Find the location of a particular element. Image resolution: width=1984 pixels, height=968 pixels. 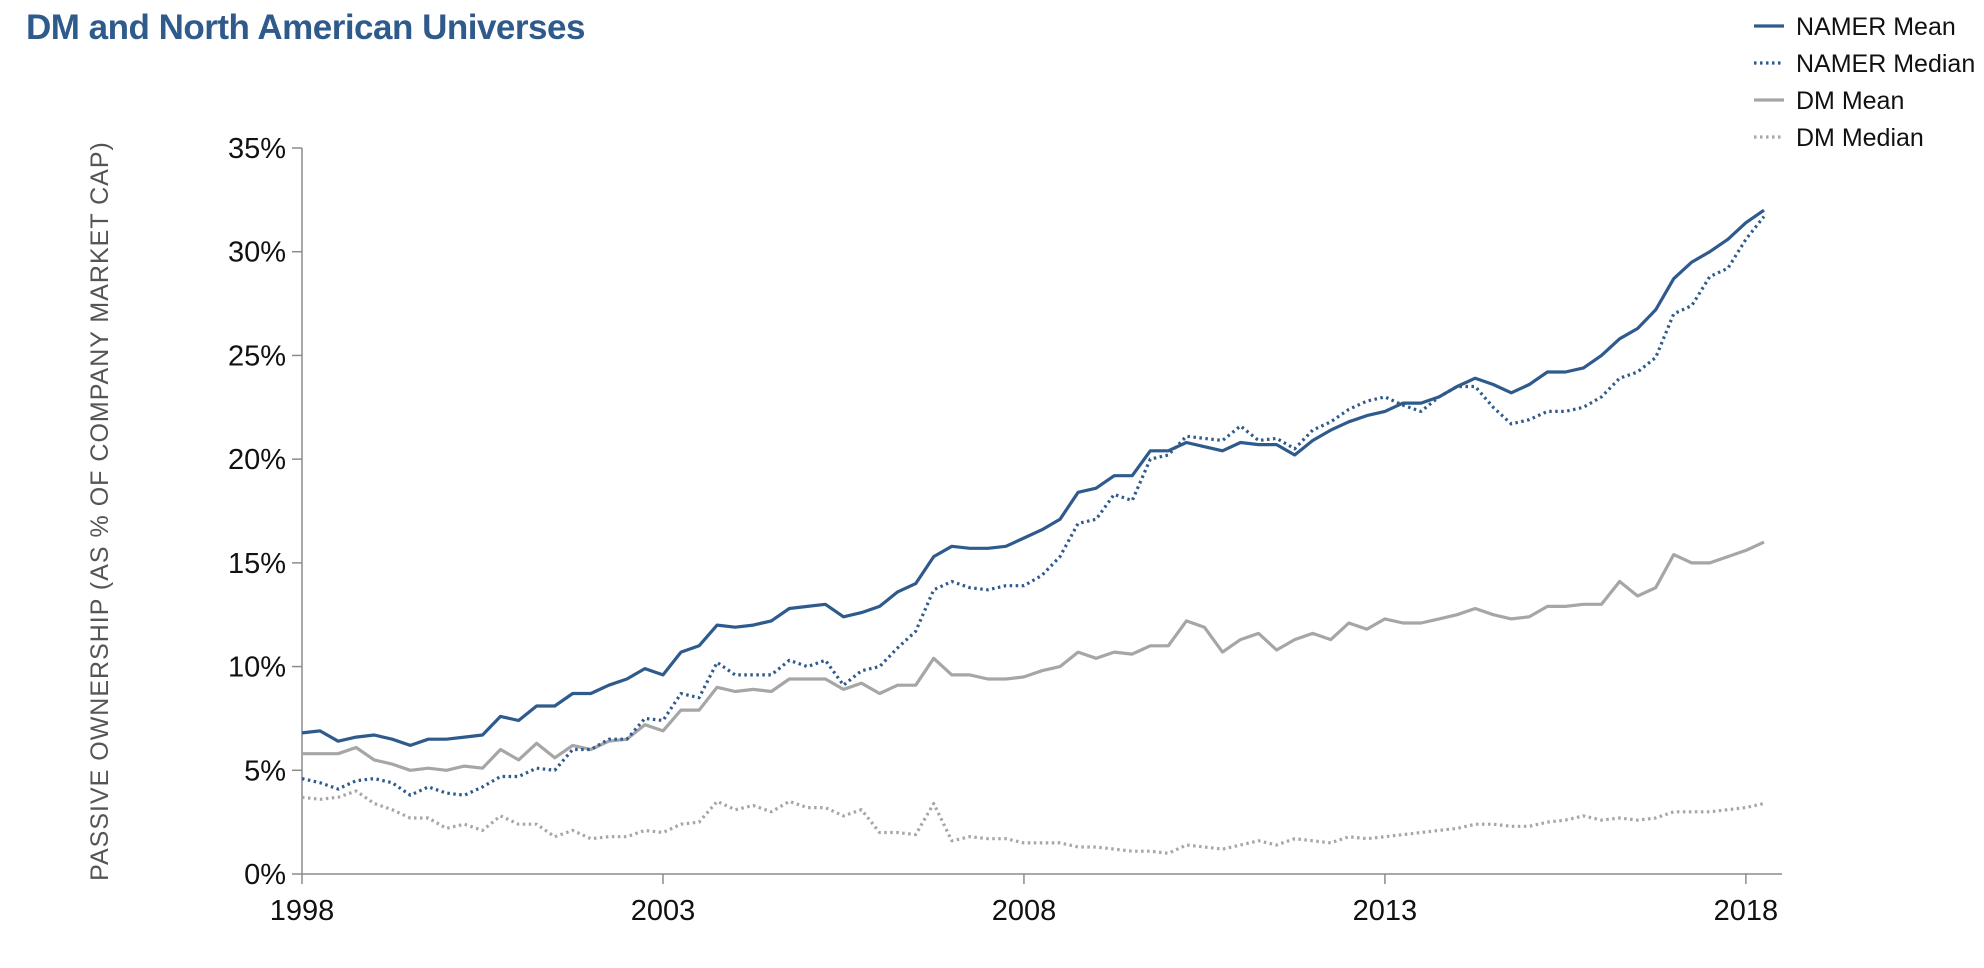

x-tick-label: 1998 is located at coordinates (302, 911).